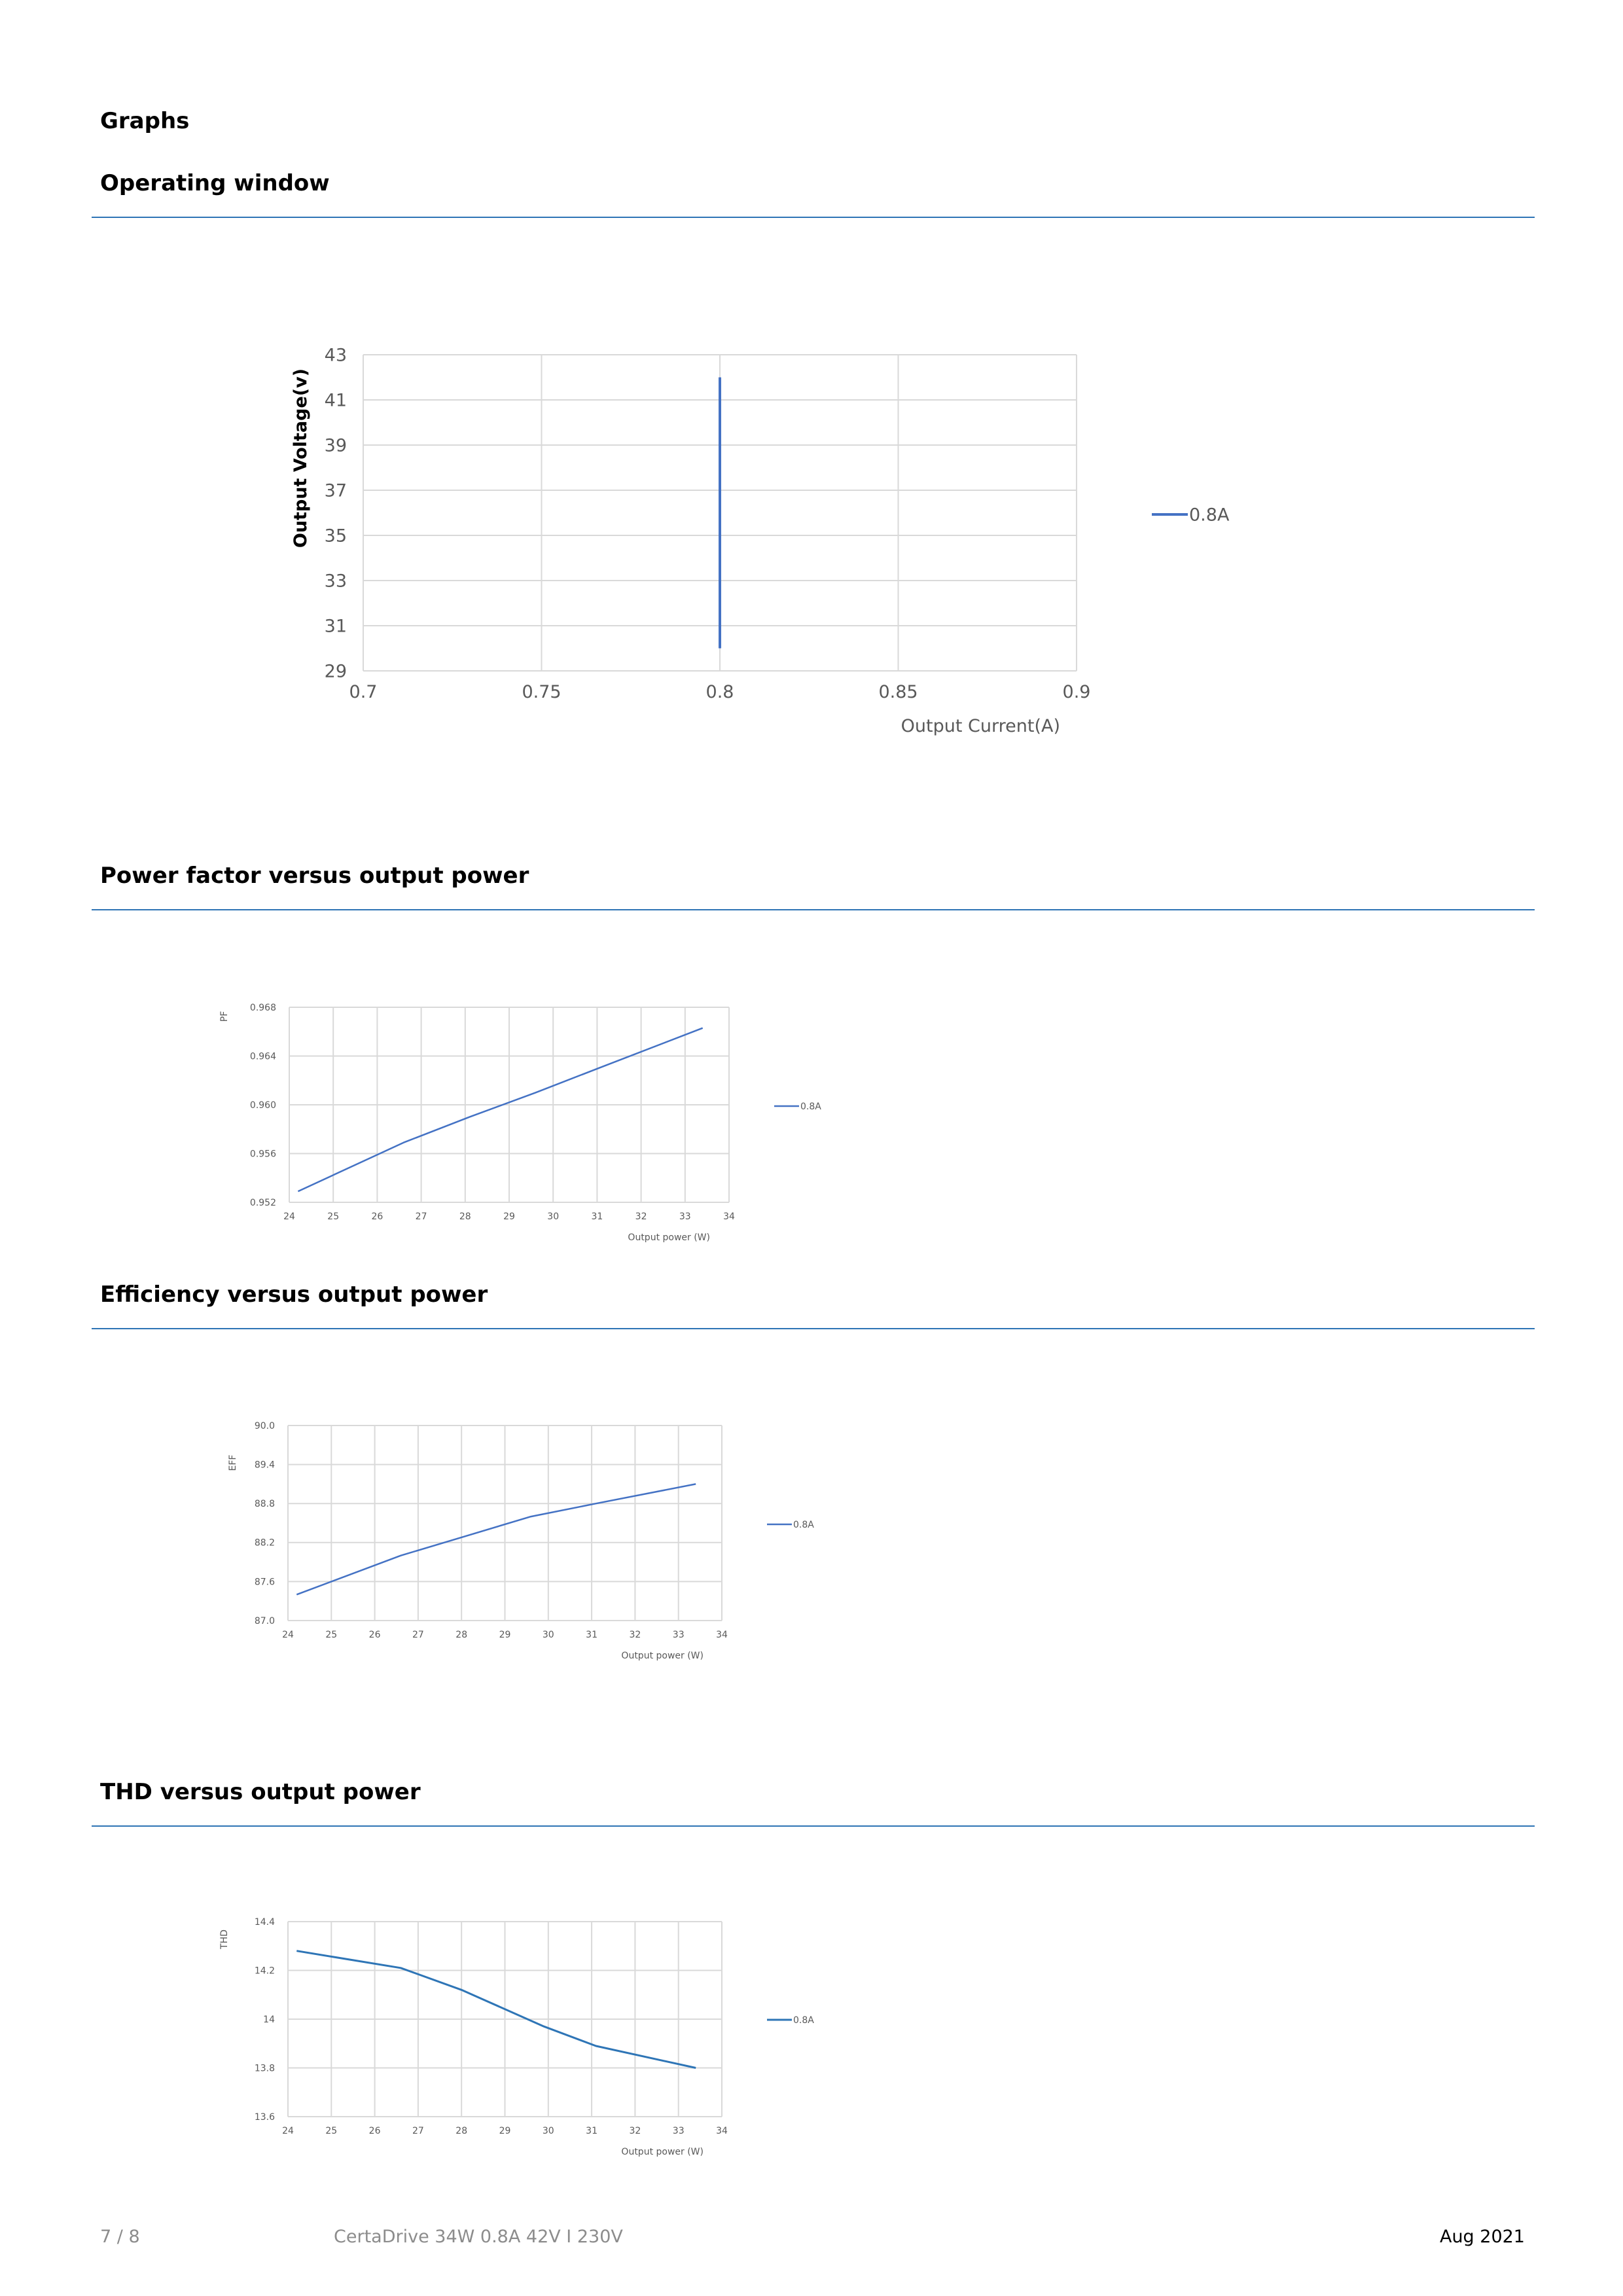 This screenshot has width=1623, height=2296. I want to click on page-number: 7 / 8, so click(120, 2237).